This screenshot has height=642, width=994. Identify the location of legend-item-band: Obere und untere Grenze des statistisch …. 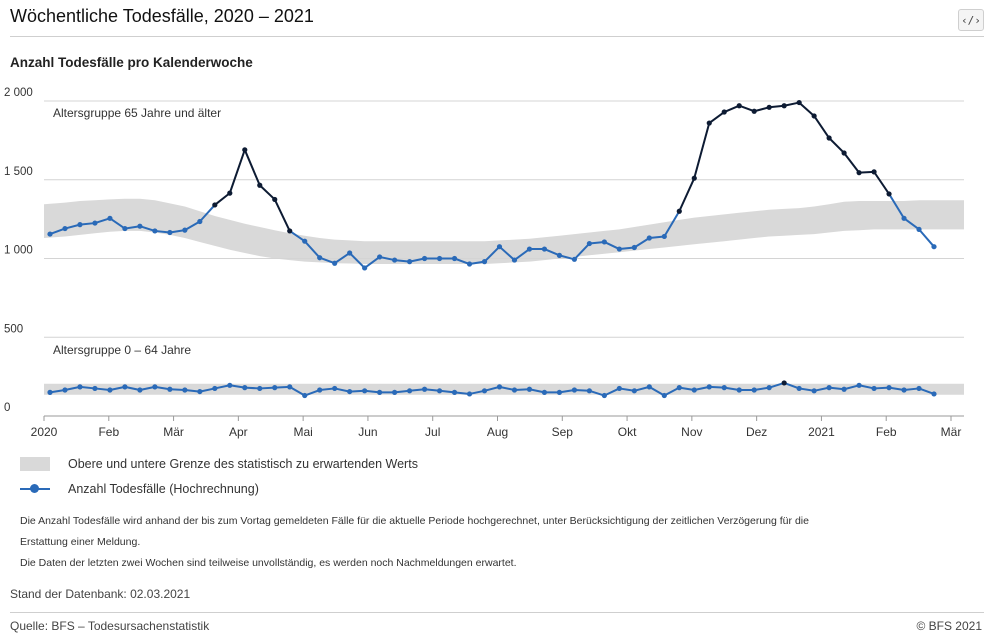
(219, 464).